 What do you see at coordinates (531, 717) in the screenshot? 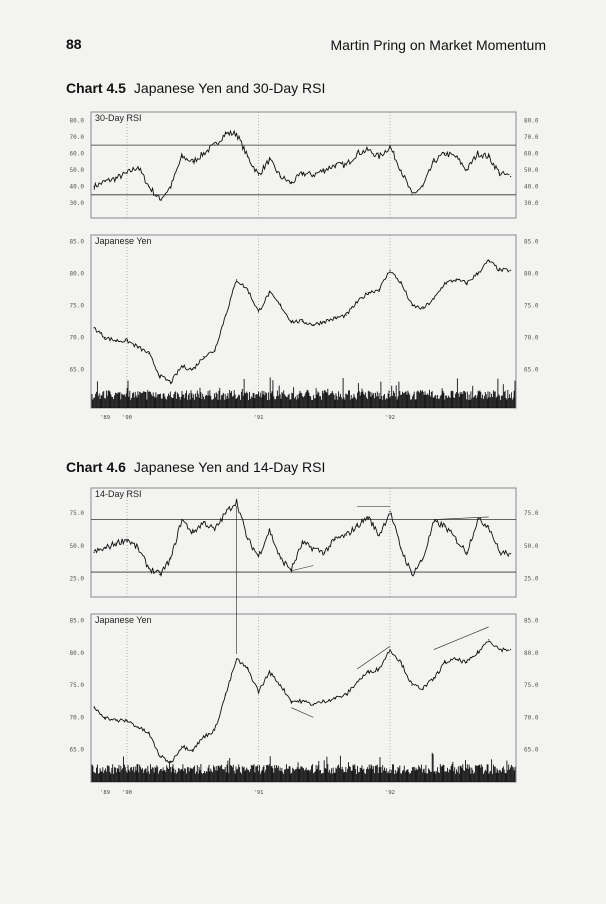
I see `y-tick-label-right: 70.0` at bounding box center [531, 717].